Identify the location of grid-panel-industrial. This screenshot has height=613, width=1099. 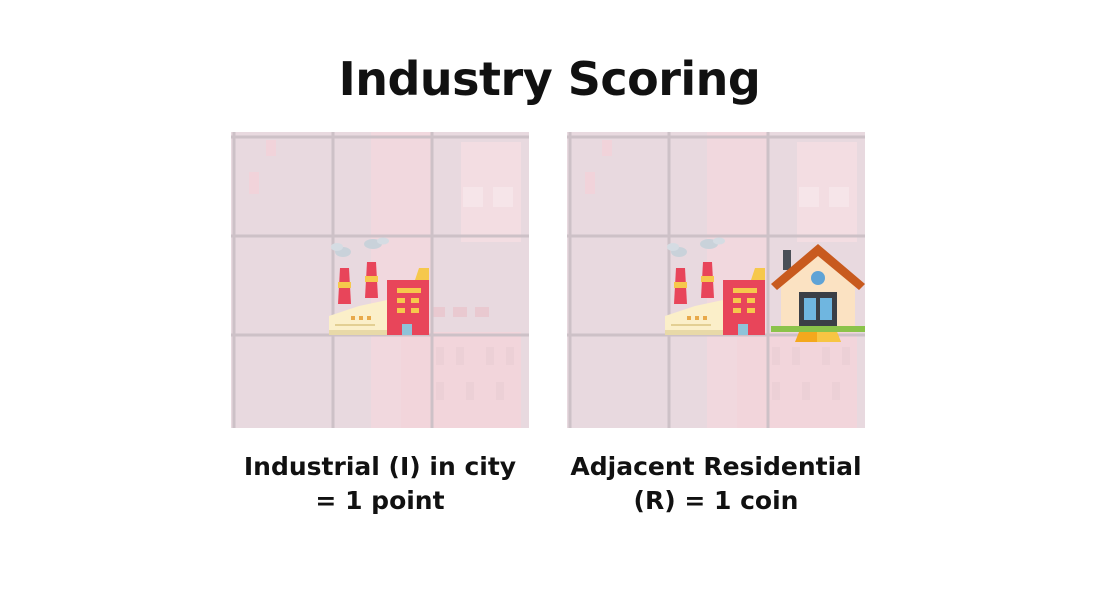
(380, 280).